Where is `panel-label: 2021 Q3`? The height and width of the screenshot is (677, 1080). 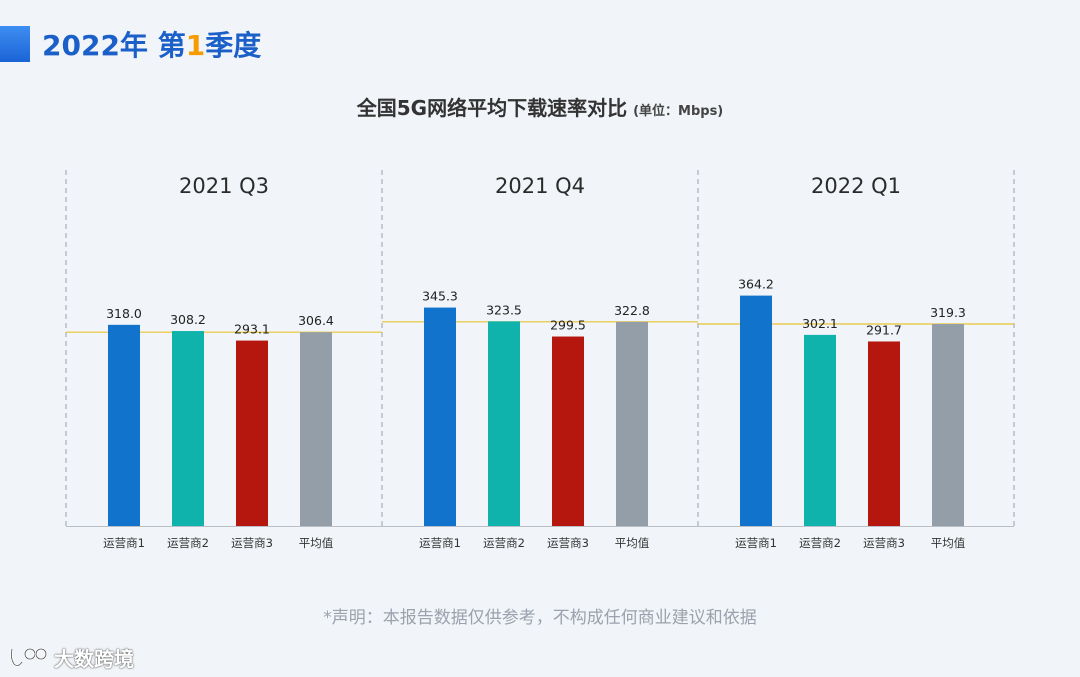 panel-label: 2021 Q3 is located at coordinates (224, 186).